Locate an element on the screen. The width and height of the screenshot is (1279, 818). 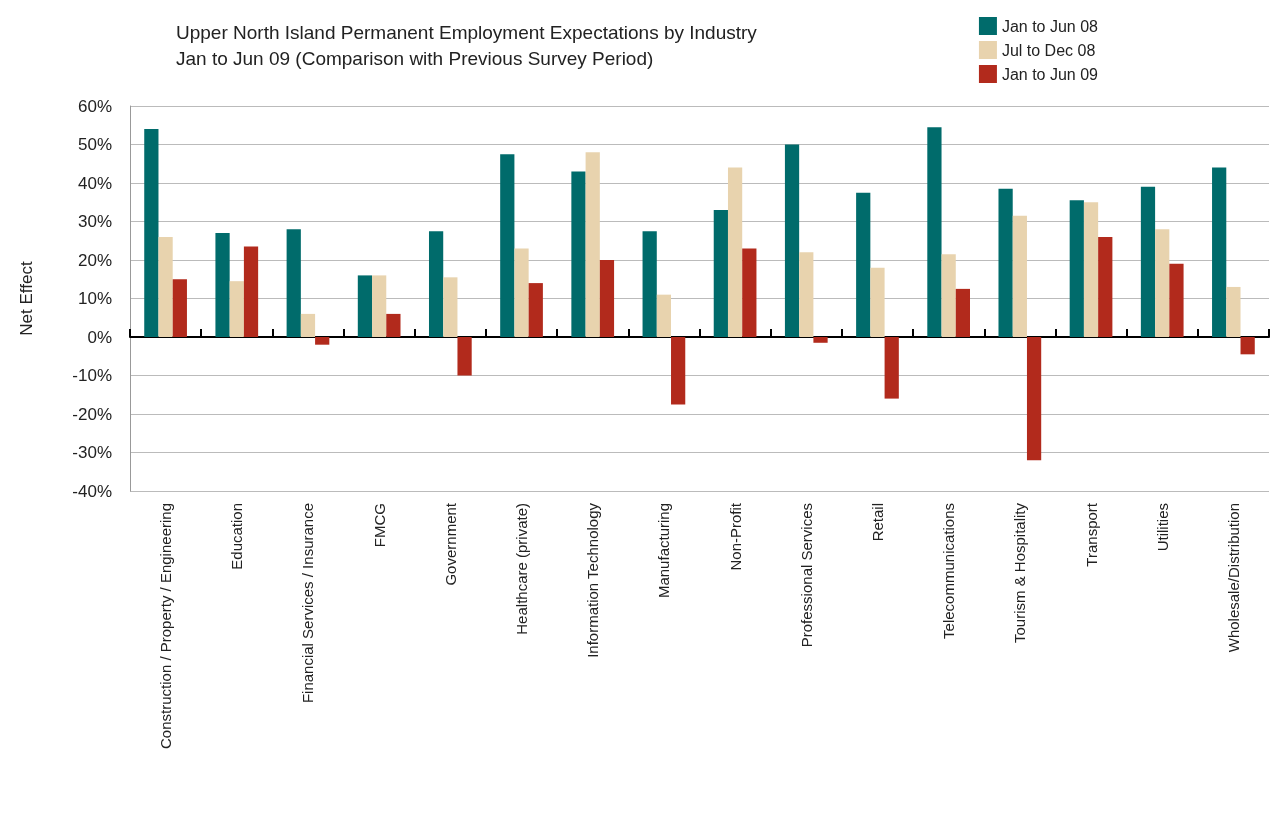
legend-label: Jan to Jun 09 is located at coordinates (1050, 74).